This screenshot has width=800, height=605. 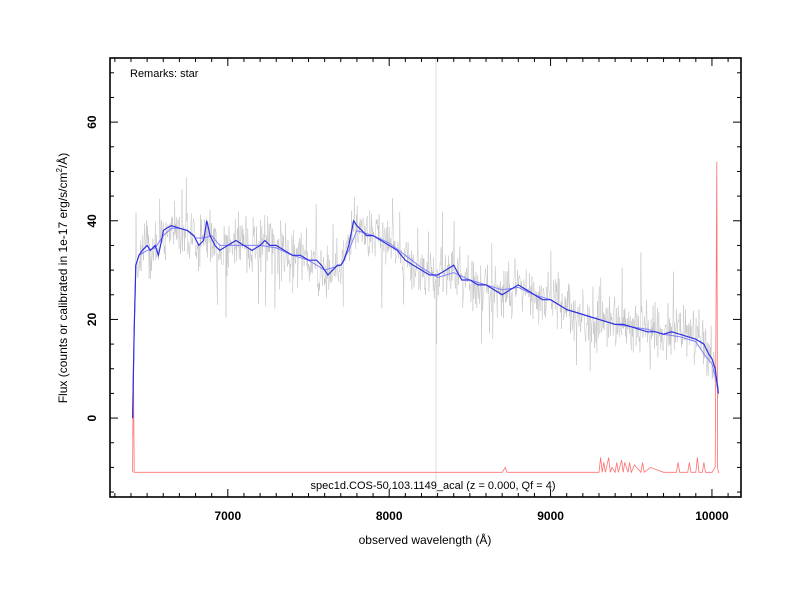 I want to click on y-tick-label: 20, so click(x=92, y=319).